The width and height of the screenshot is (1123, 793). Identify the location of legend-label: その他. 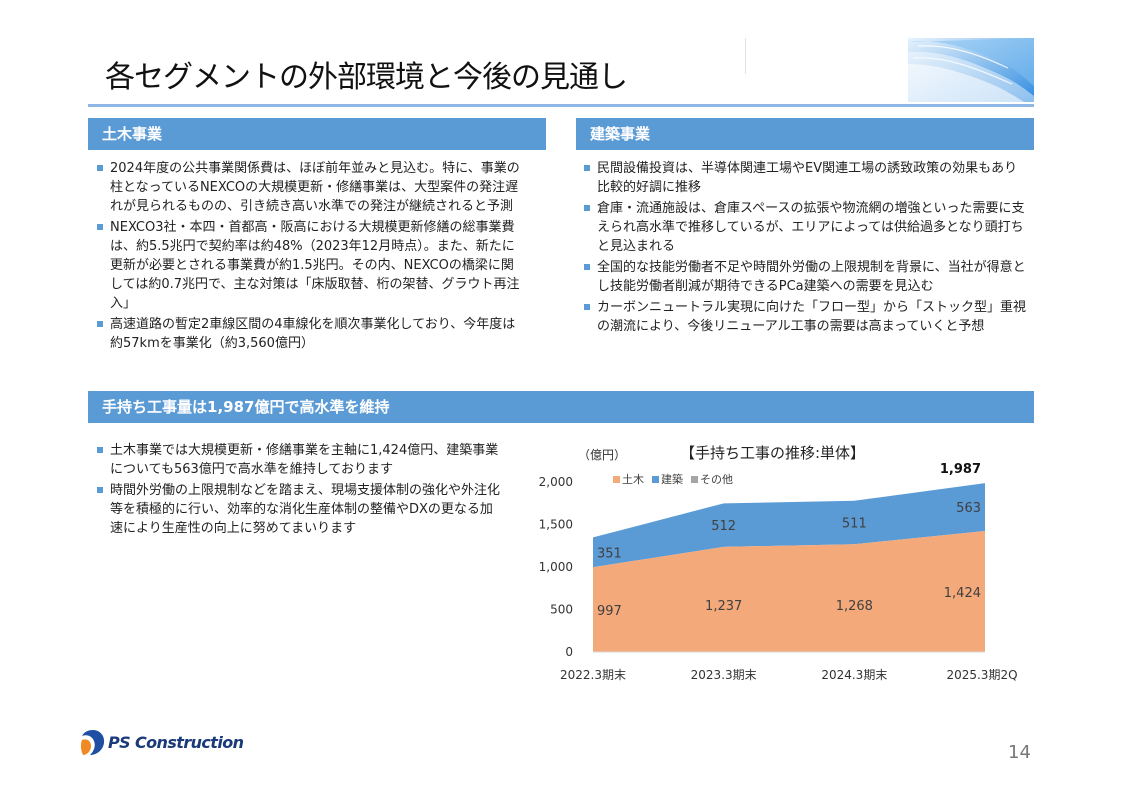
(716, 479).